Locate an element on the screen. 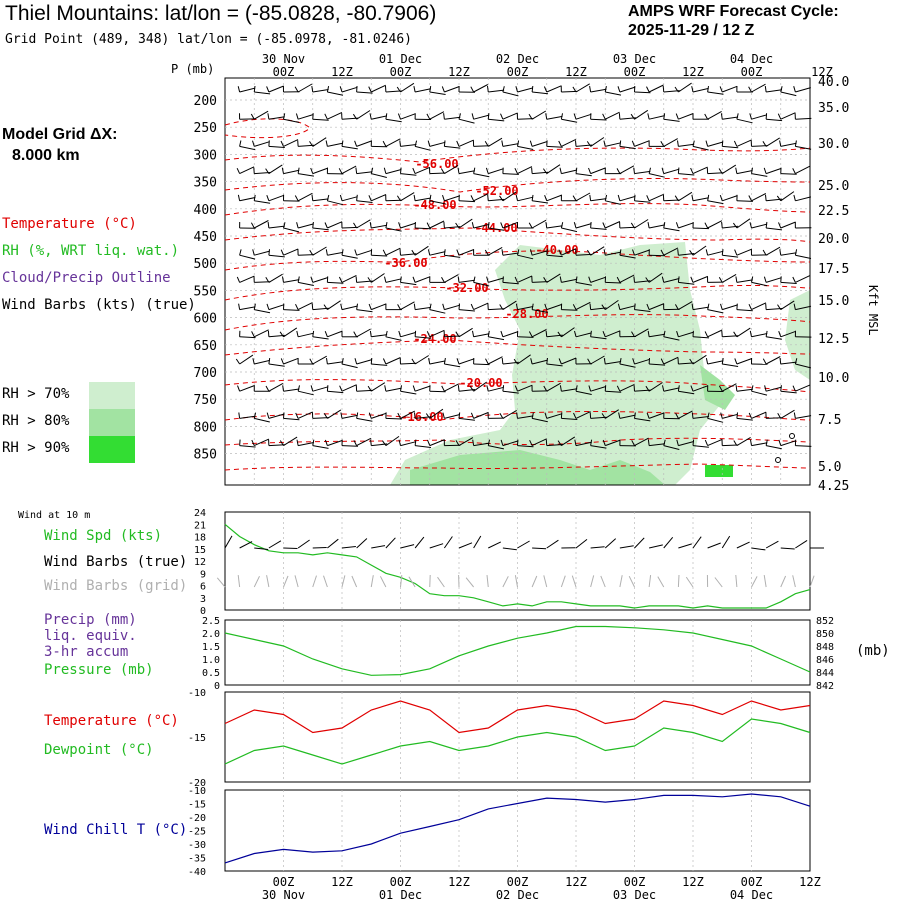 This screenshot has width=900, height=900. temperature-contour-label: -56.00 is located at coordinates (436, 164).